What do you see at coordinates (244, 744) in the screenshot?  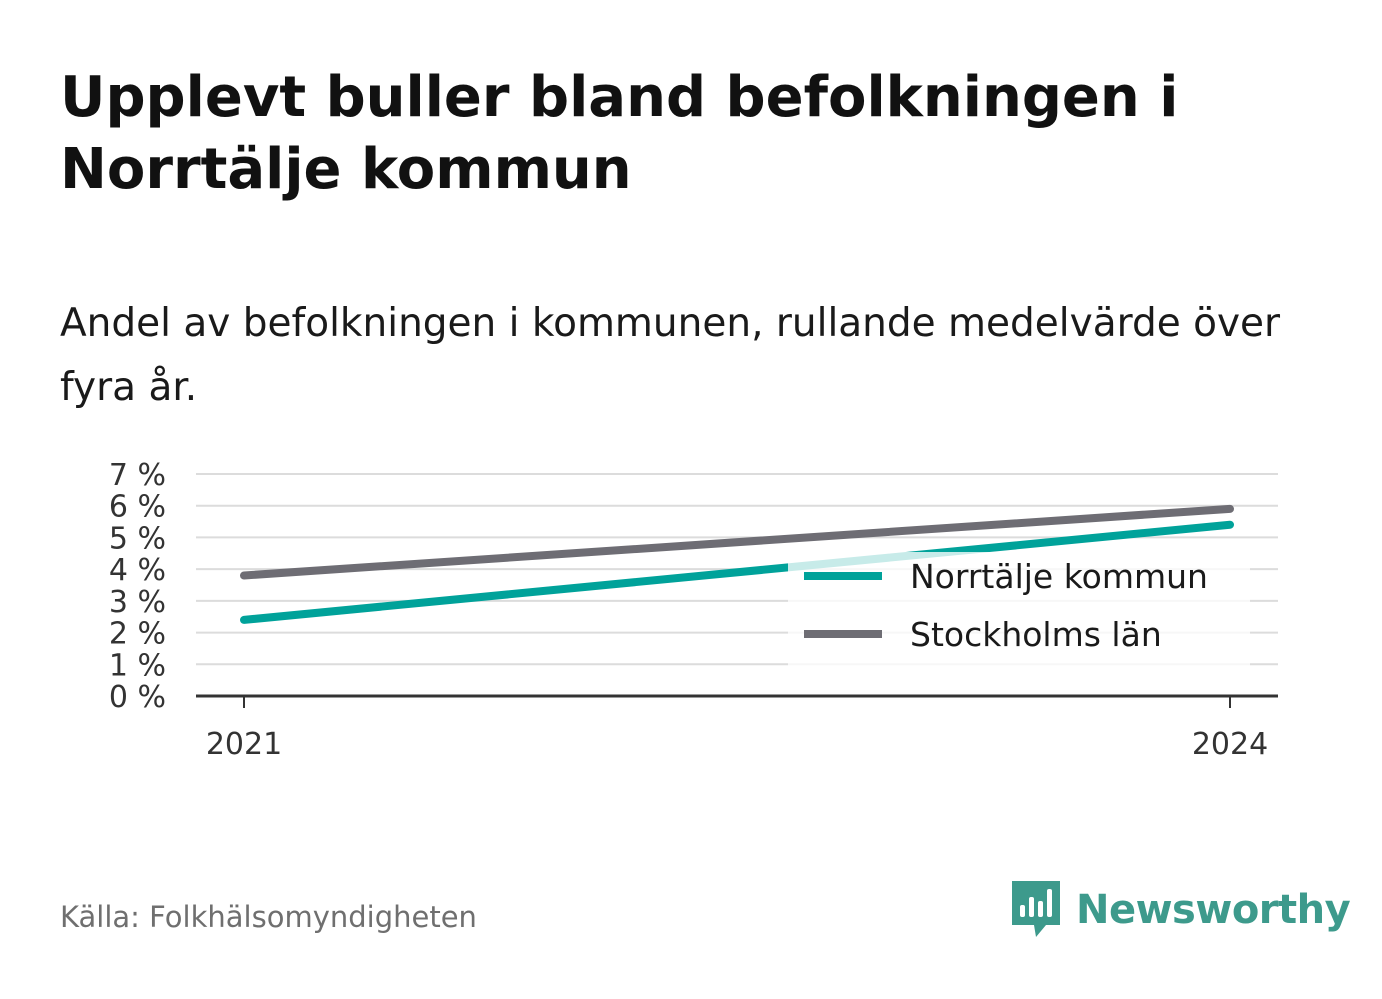 I see `x-tick-label: 2021` at bounding box center [244, 744].